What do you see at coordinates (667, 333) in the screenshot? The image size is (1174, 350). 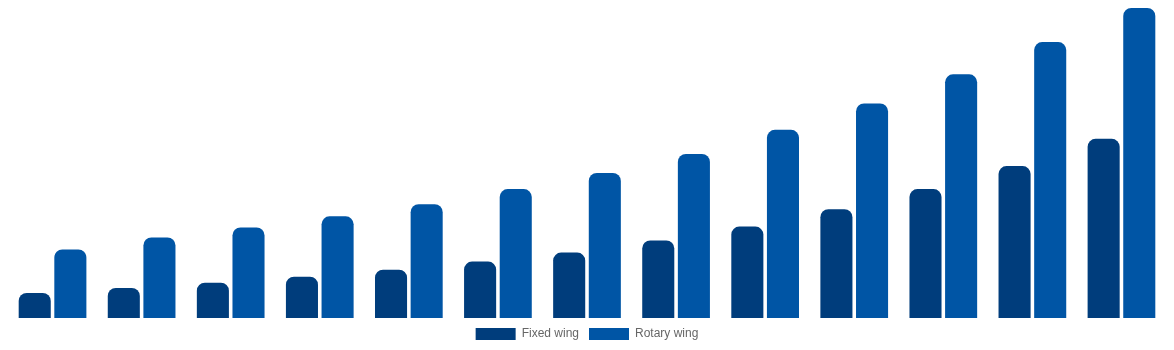 I see `legend-label: Rotary wing` at bounding box center [667, 333].